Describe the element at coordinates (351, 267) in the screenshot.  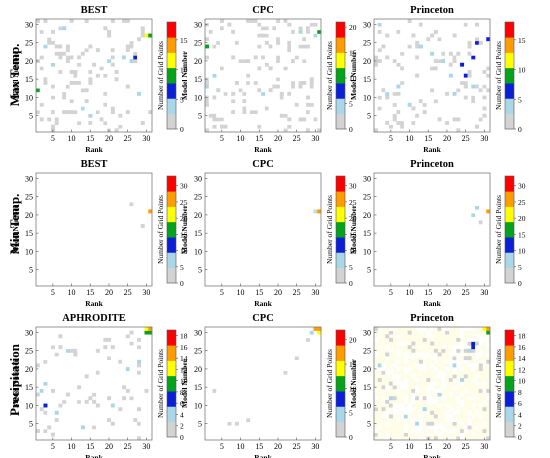
I see `colorbar-tick-label: 5` at that location.